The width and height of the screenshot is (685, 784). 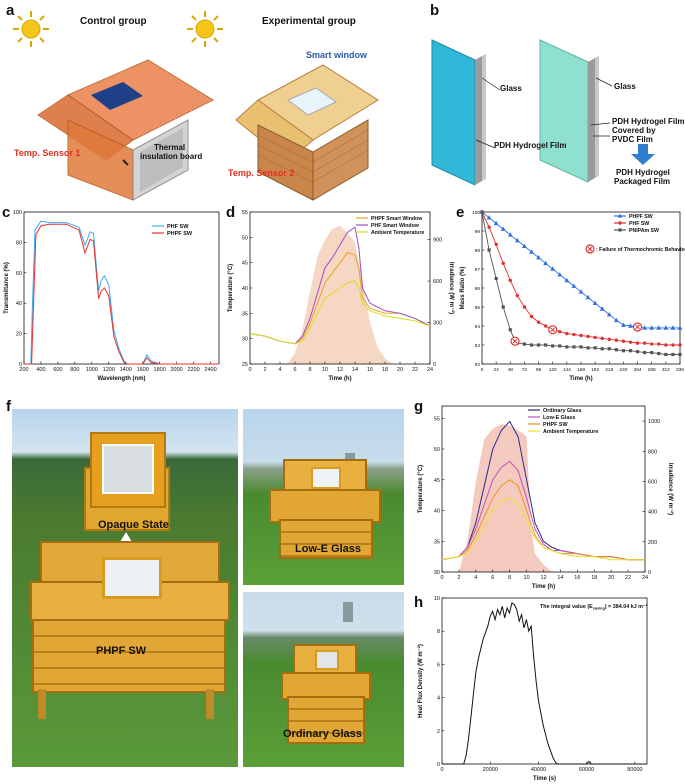 What do you see at coordinates (680, 370) in the screenshot?
I see `x-tick-label: 336` at bounding box center [680, 370].